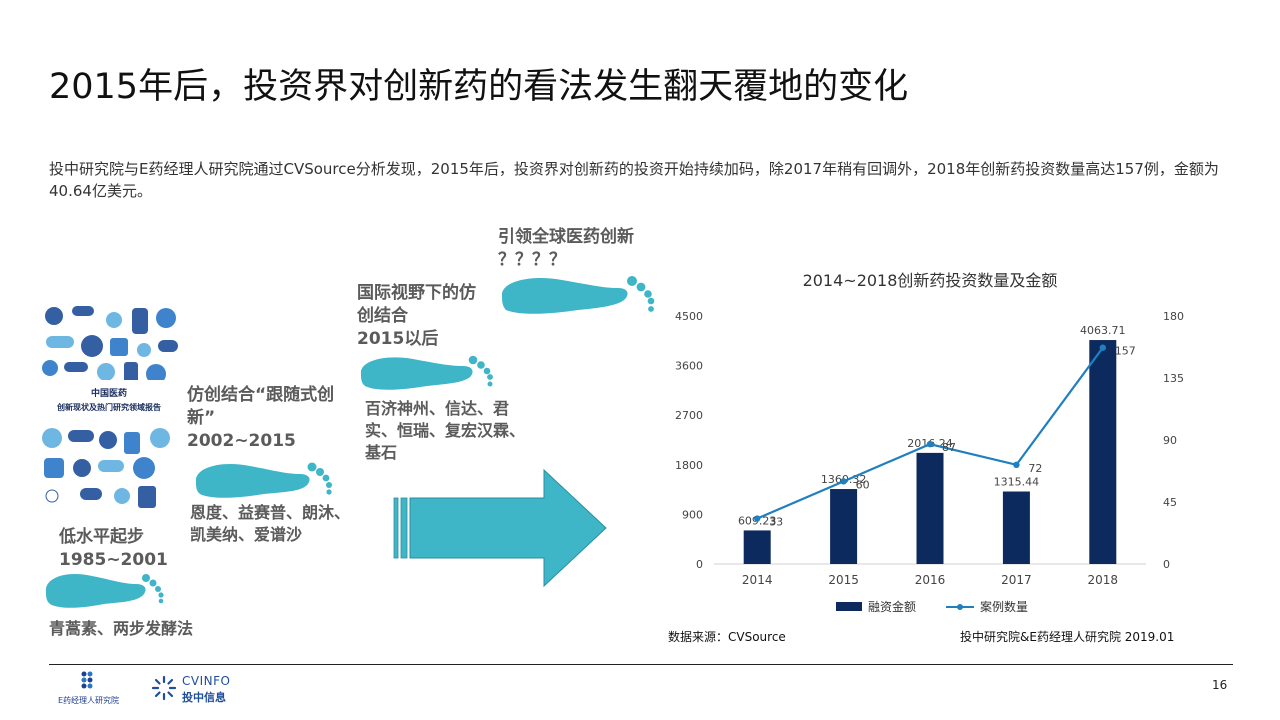 The image size is (1280, 720). What do you see at coordinates (101, 537) in the screenshot?
I see `stage-1-title-line1: 低水平起步` at bounding box center [101, 537].